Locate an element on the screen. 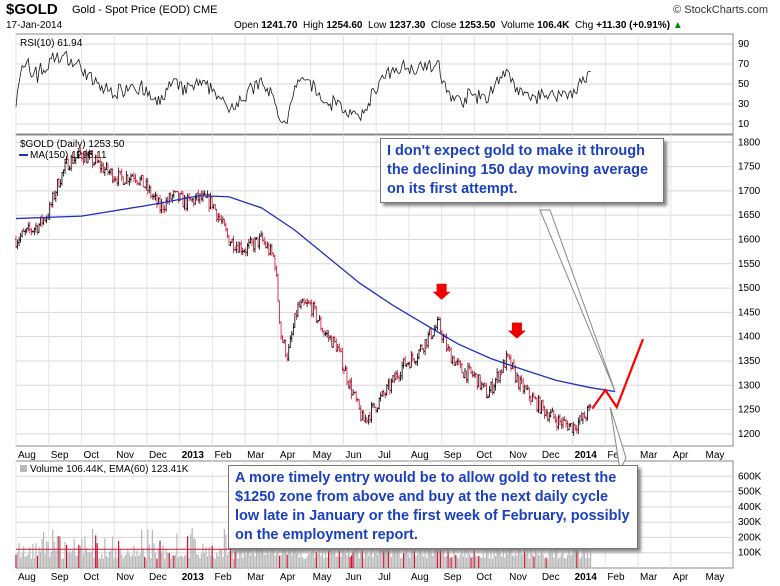 The width and height of the screenshot is (780, 586). price-x-tick-label: Mar is located at coordinates (649, 455).